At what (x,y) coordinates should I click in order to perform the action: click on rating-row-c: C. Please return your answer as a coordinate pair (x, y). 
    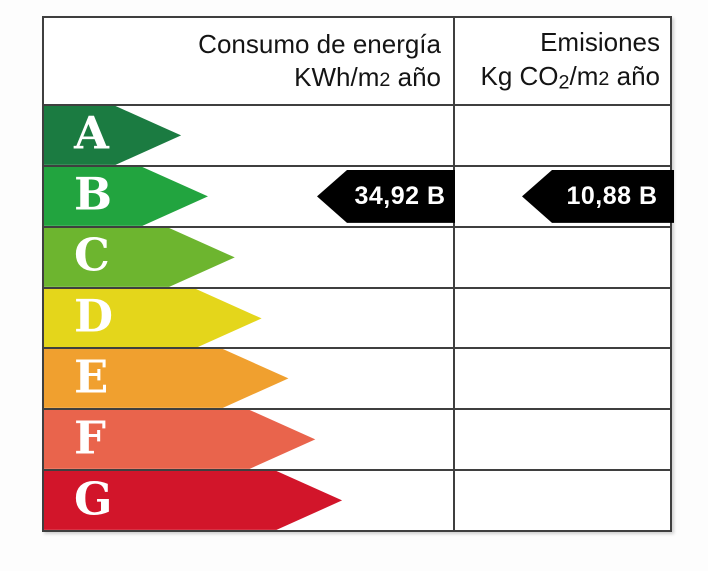
    Looking at the image, I should click on (357, 258).